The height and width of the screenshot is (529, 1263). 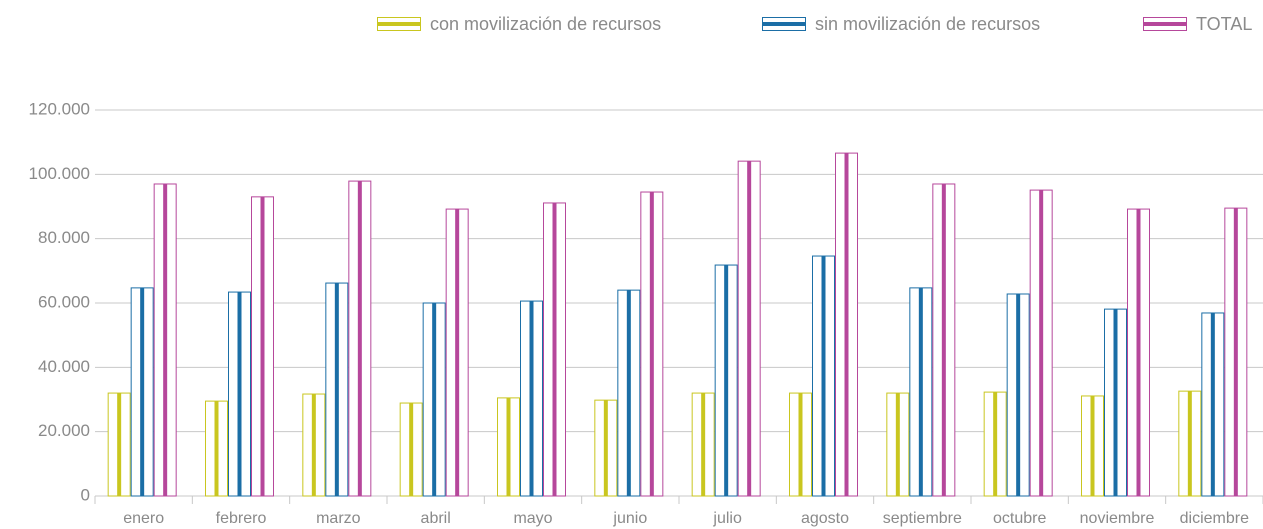 I want to click on y-tick-label: 40.000, so click(x=64, y=366).